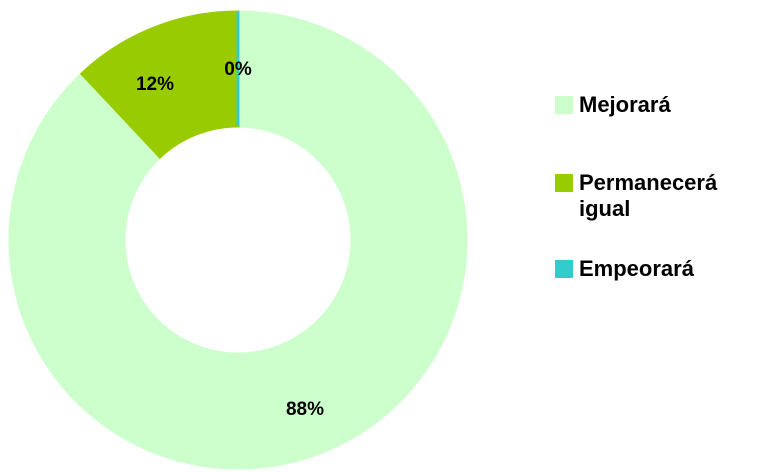 The width and height of the screenshot is (783, 472). What do you see at coordinates (305, 409) in the screenshot?
I see `data-label: 88%` at bounding box center [305, 409].